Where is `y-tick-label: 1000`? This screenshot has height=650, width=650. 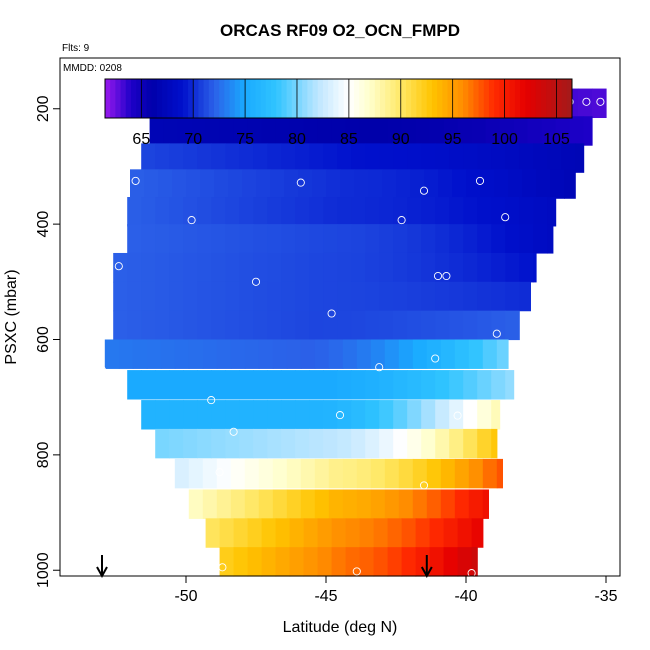 y-tick-label: 1000 is located at coordinates (43, 570).